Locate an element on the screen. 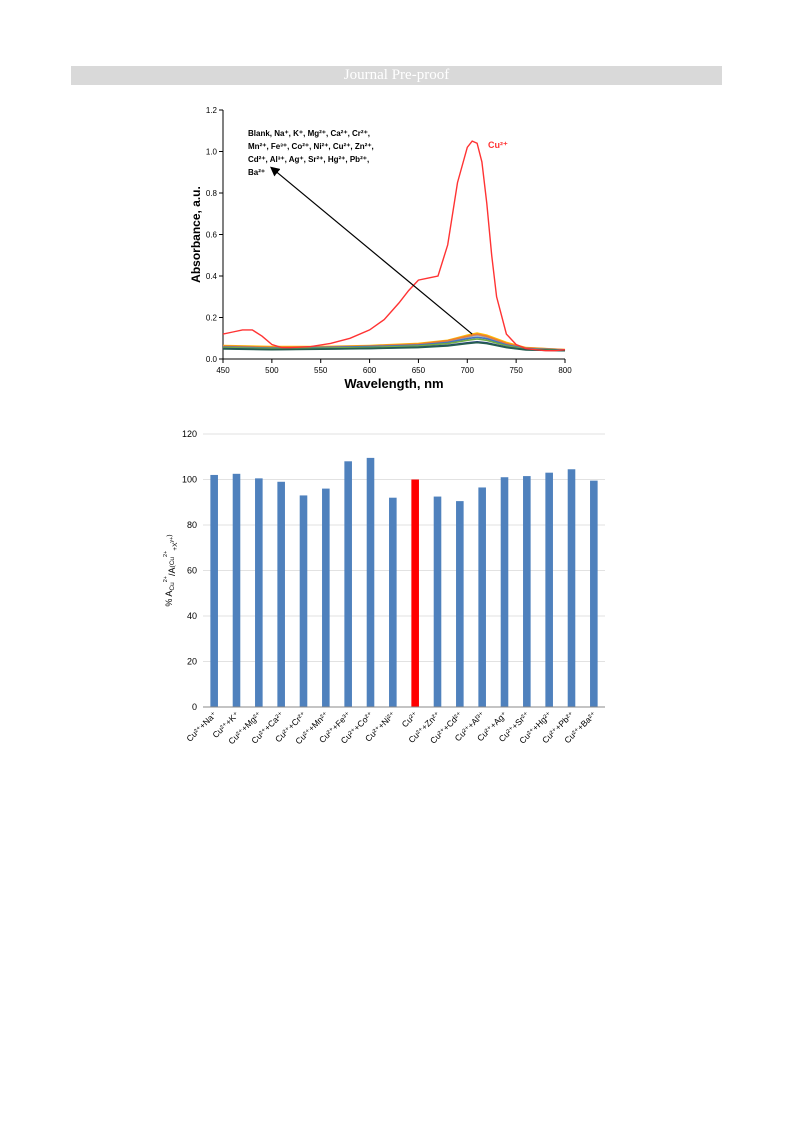  y-axis-label-part: +X is located at coordinates (175, 546).